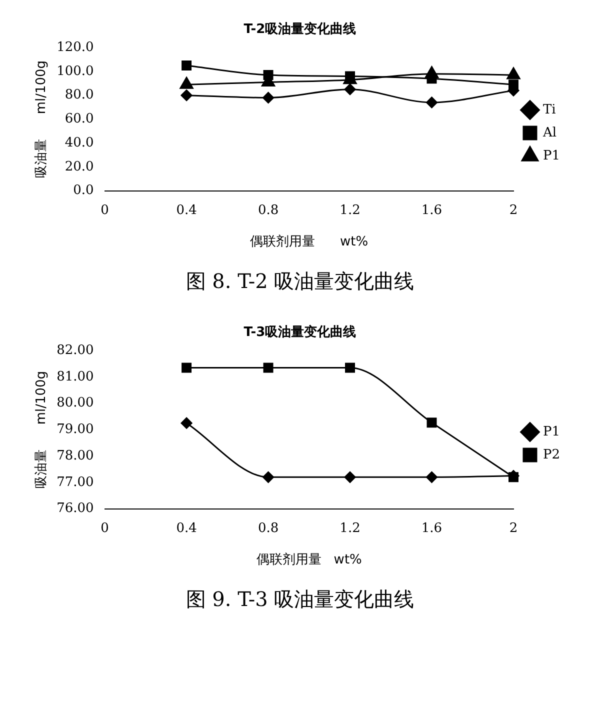 The image size is (591, 727). Describe the element at coordinates (75, 456) in the screenshot. I see `y-tick-label: 78.00` at that location.